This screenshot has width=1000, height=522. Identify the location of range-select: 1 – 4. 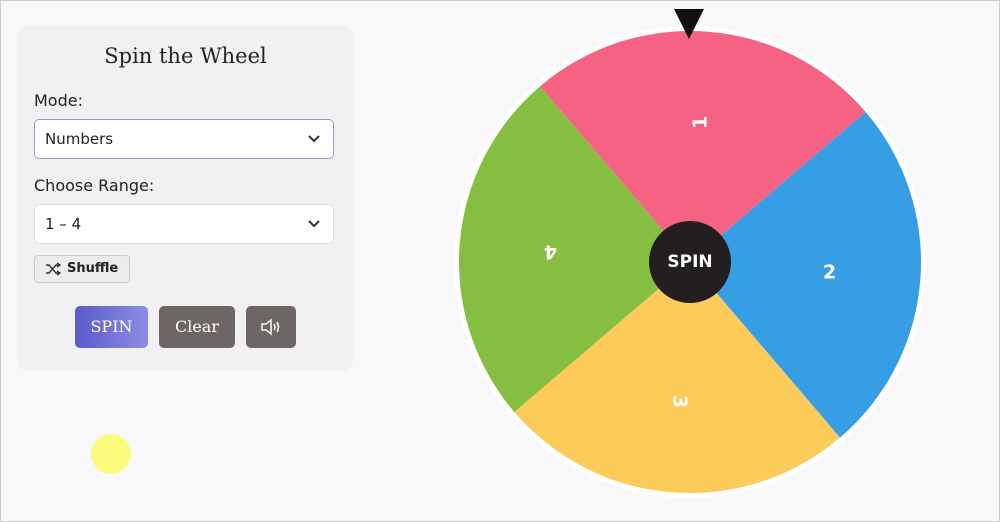
(184, 224).